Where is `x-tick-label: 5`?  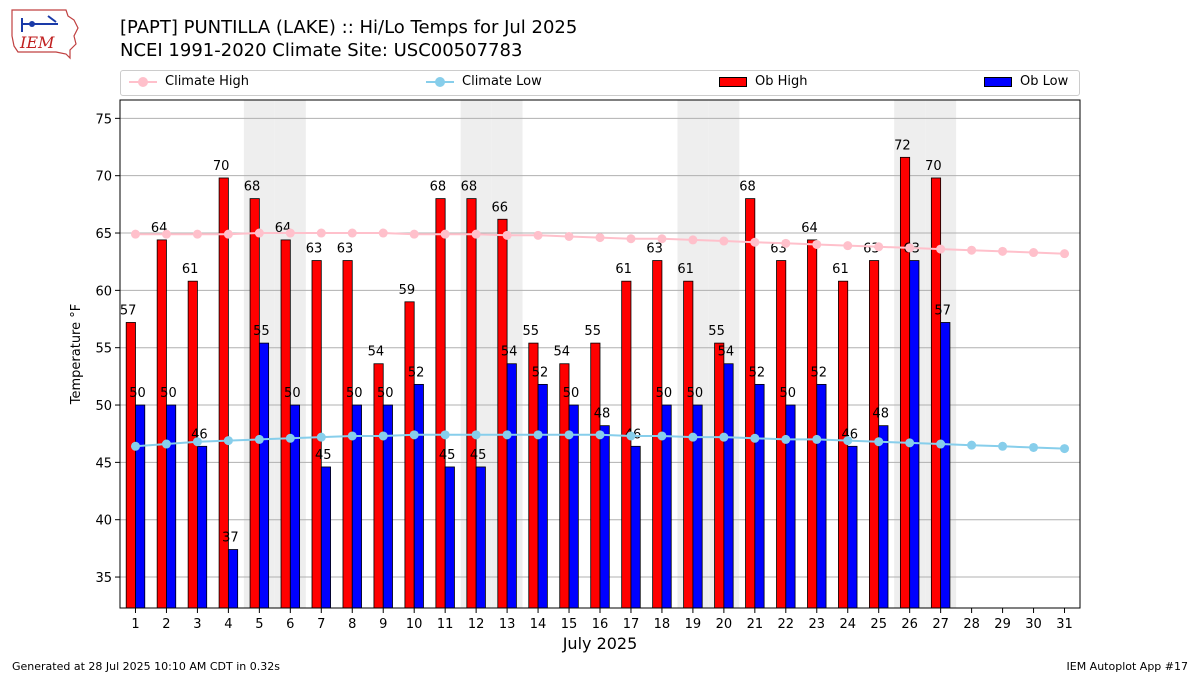
x-tick-label: 5 is located at coordinates (259, 624).